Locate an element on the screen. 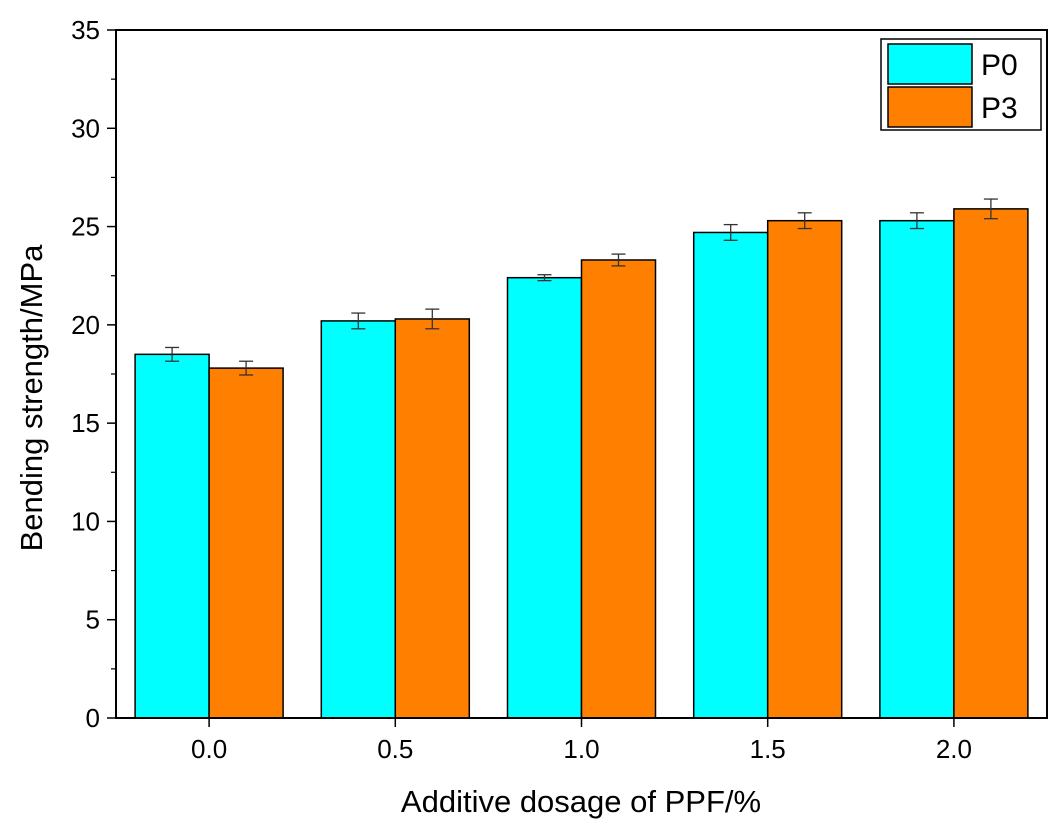  y-tick-label: 15 is located at coordinates (85, 423).